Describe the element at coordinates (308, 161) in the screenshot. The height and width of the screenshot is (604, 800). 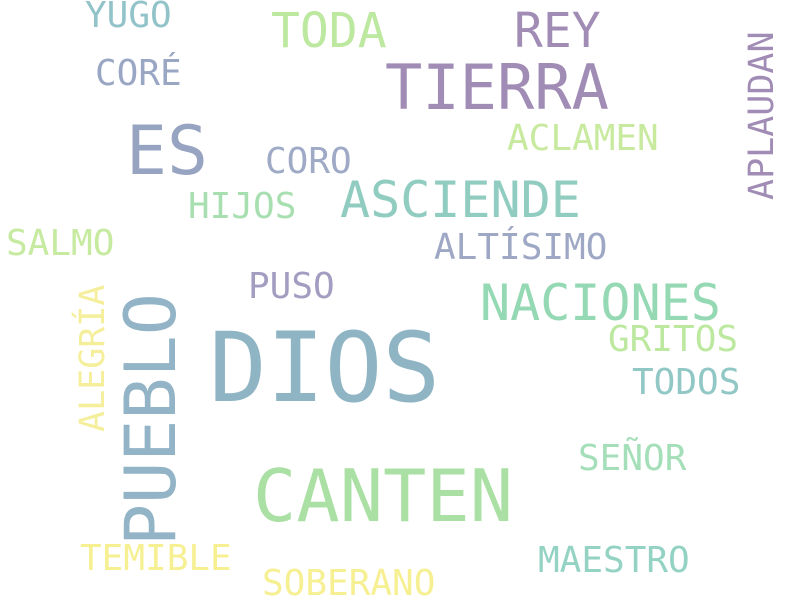
I see `word-coro: CORO` at that location.